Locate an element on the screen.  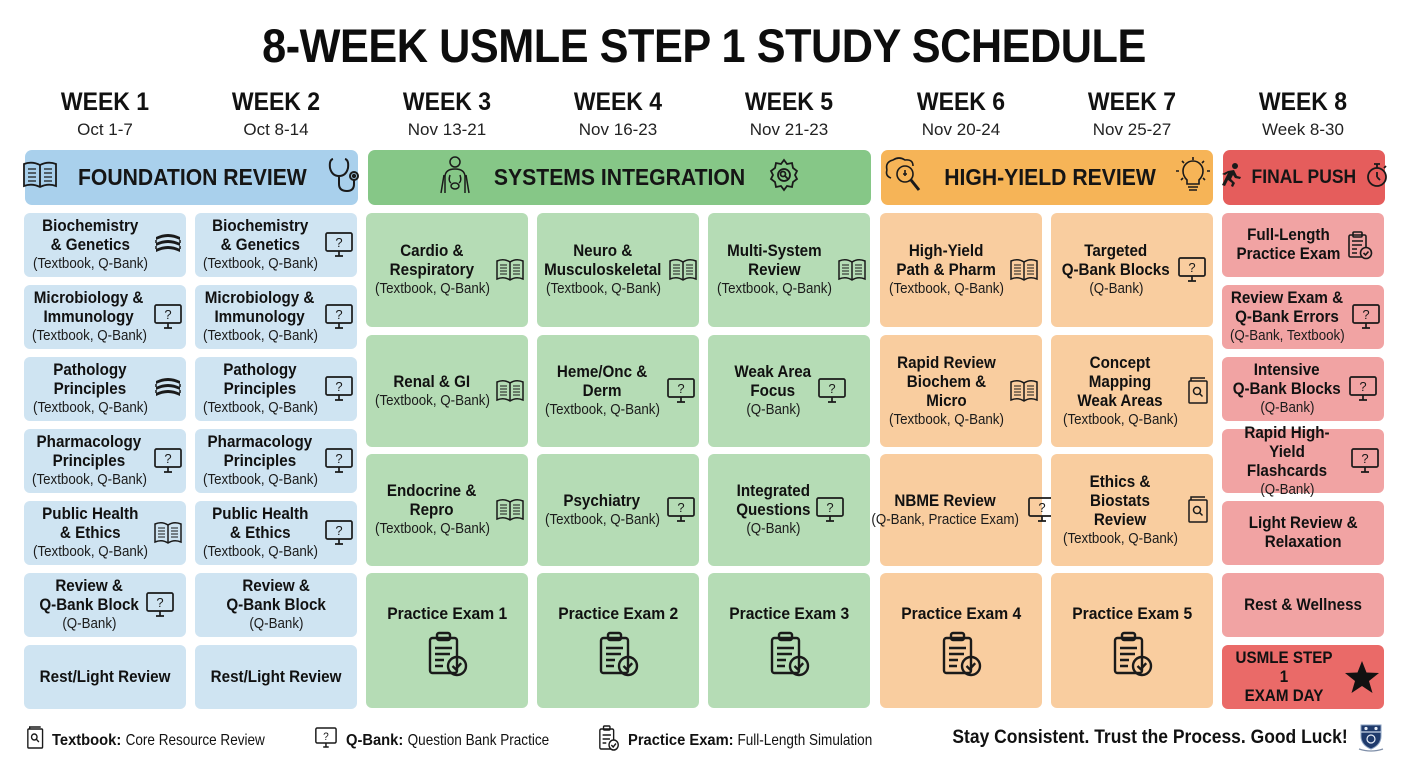
phase-label: FINAL PUSH is located at coordinates (1304, 177).